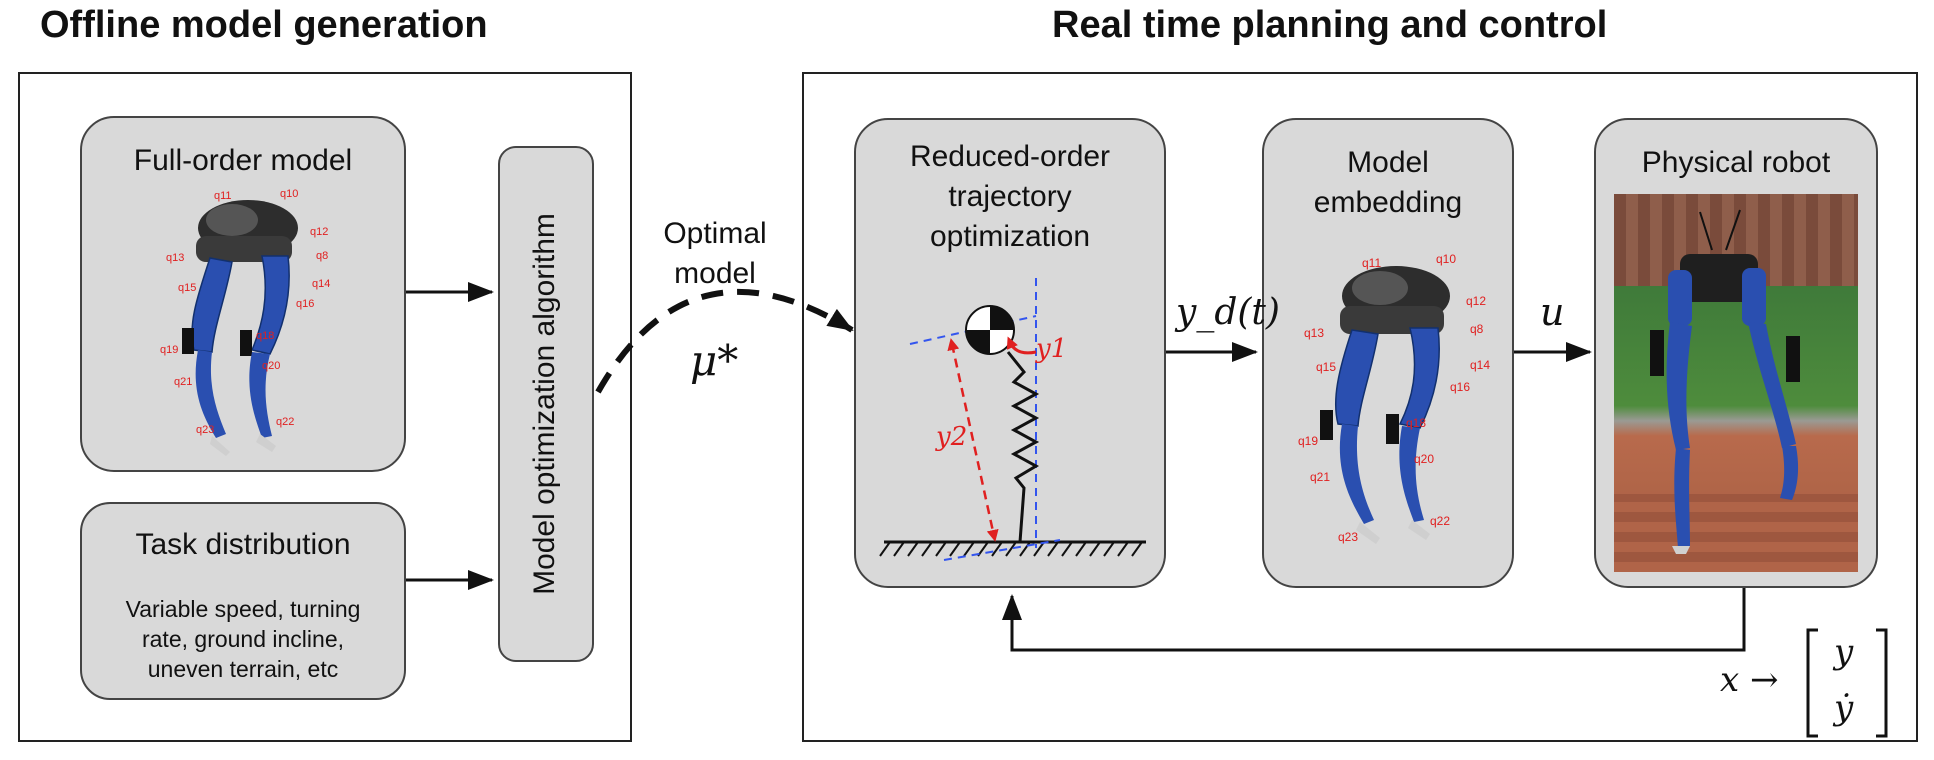  Describe the element at coordinates (183, 382) in the screenshot. I see `joint-label-full-q21: q21` at that location.